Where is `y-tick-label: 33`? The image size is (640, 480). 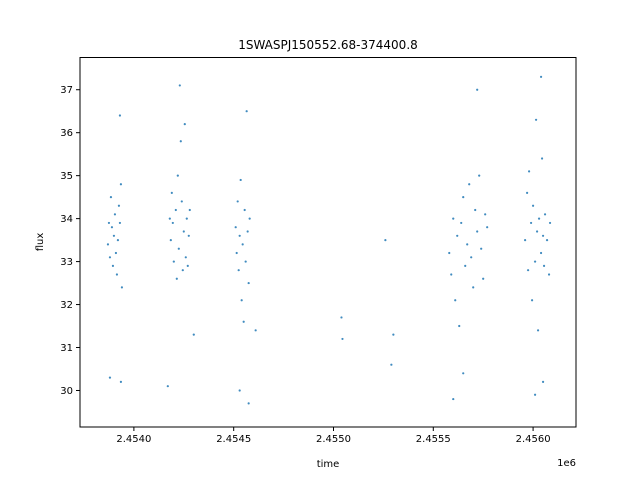
y-tick-label: 33 is located at coordinates (66, 262).